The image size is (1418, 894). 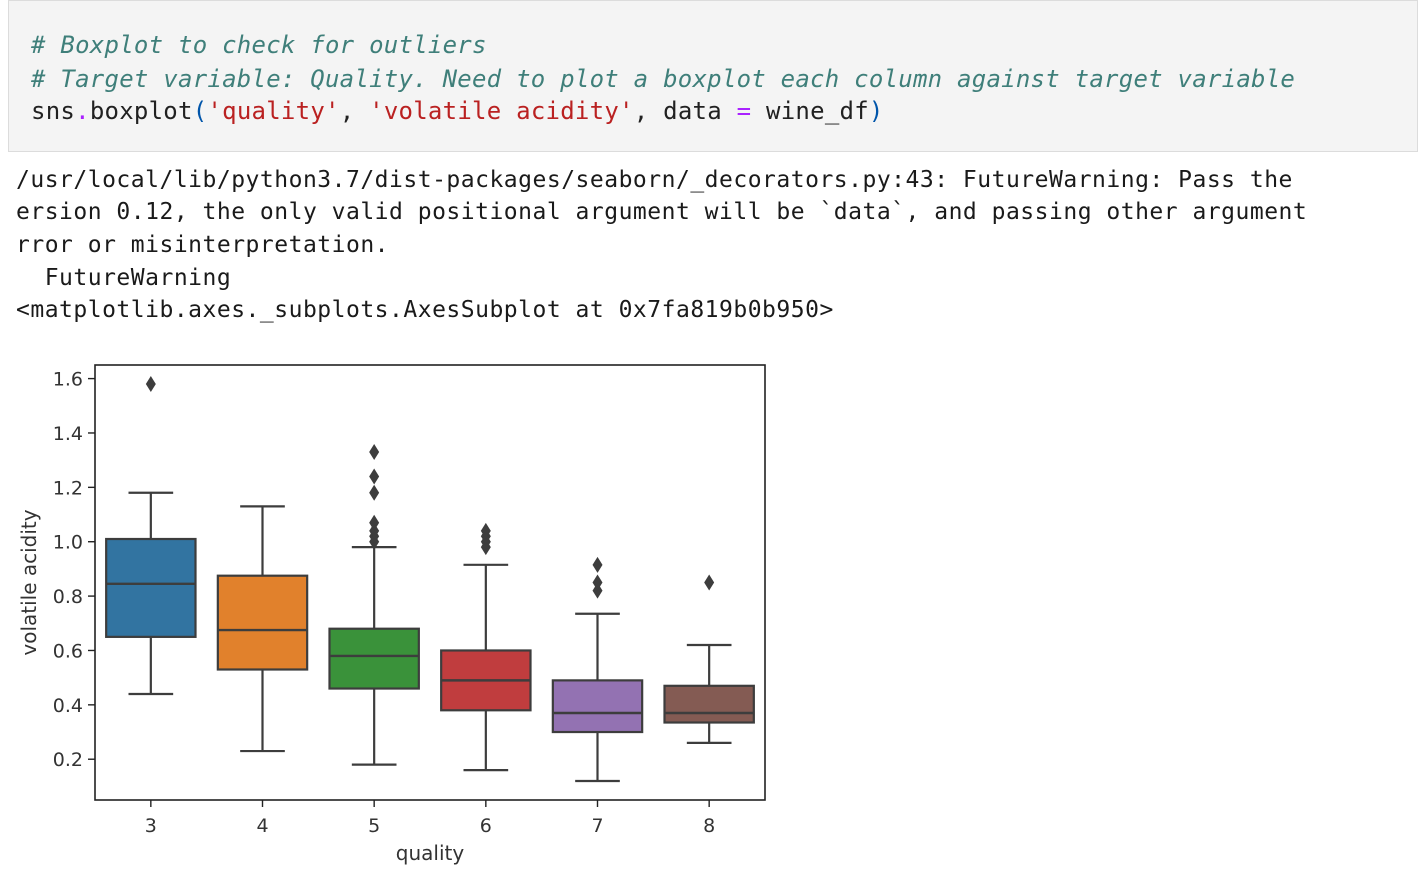 What do you see at coordinates (597, 826) in the screenshot?
I see `x-tick-label: 7` at bounding box center [597, 826].